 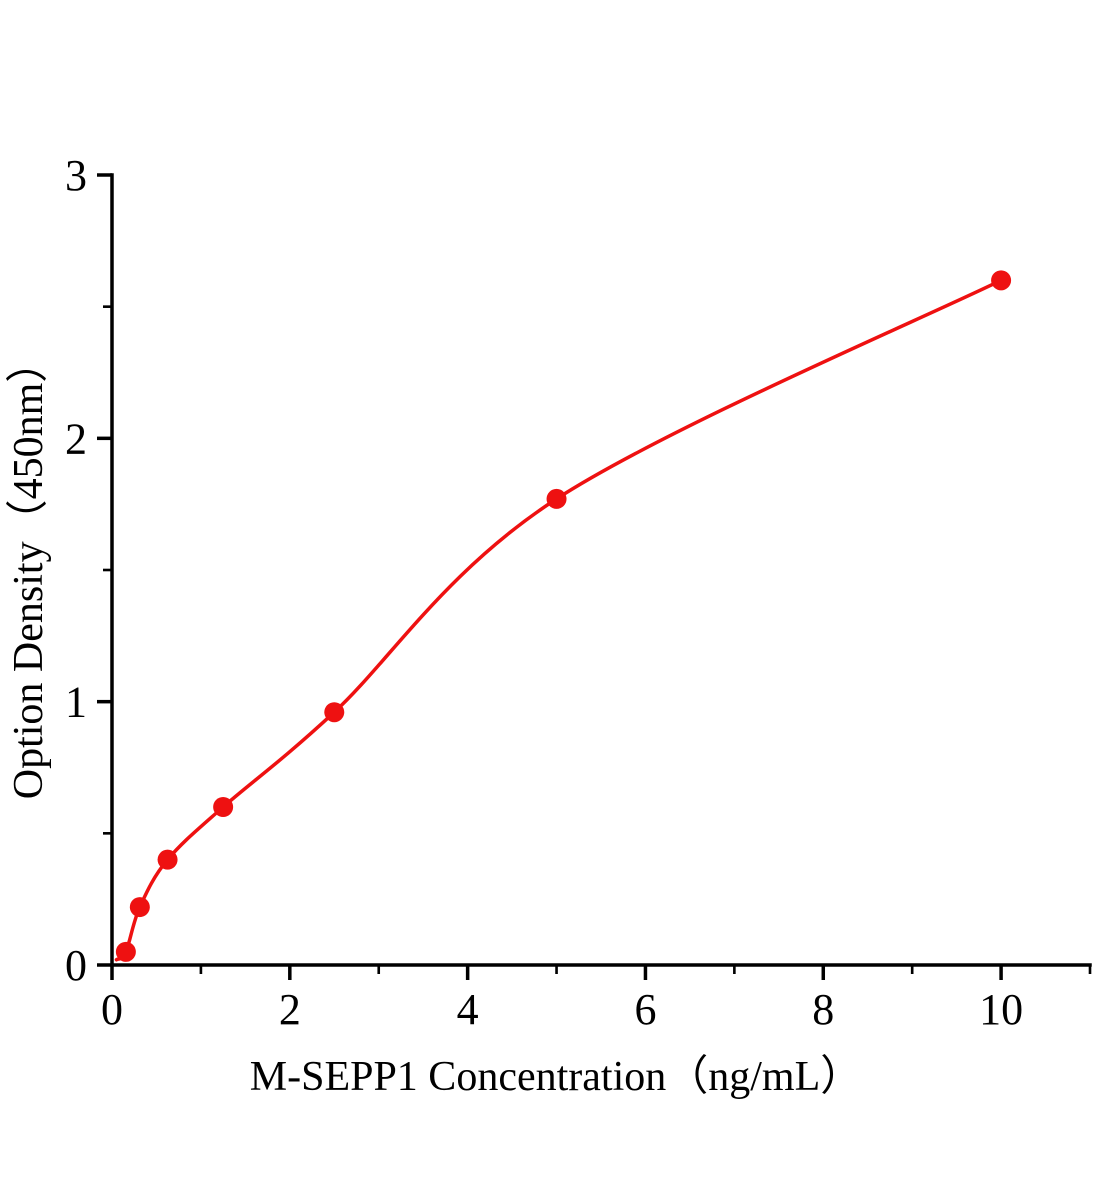 What do you see at coordinates (76, 175) in the screenshot?
I see `y-tick-label: 3` at bounding box center [76, 175].